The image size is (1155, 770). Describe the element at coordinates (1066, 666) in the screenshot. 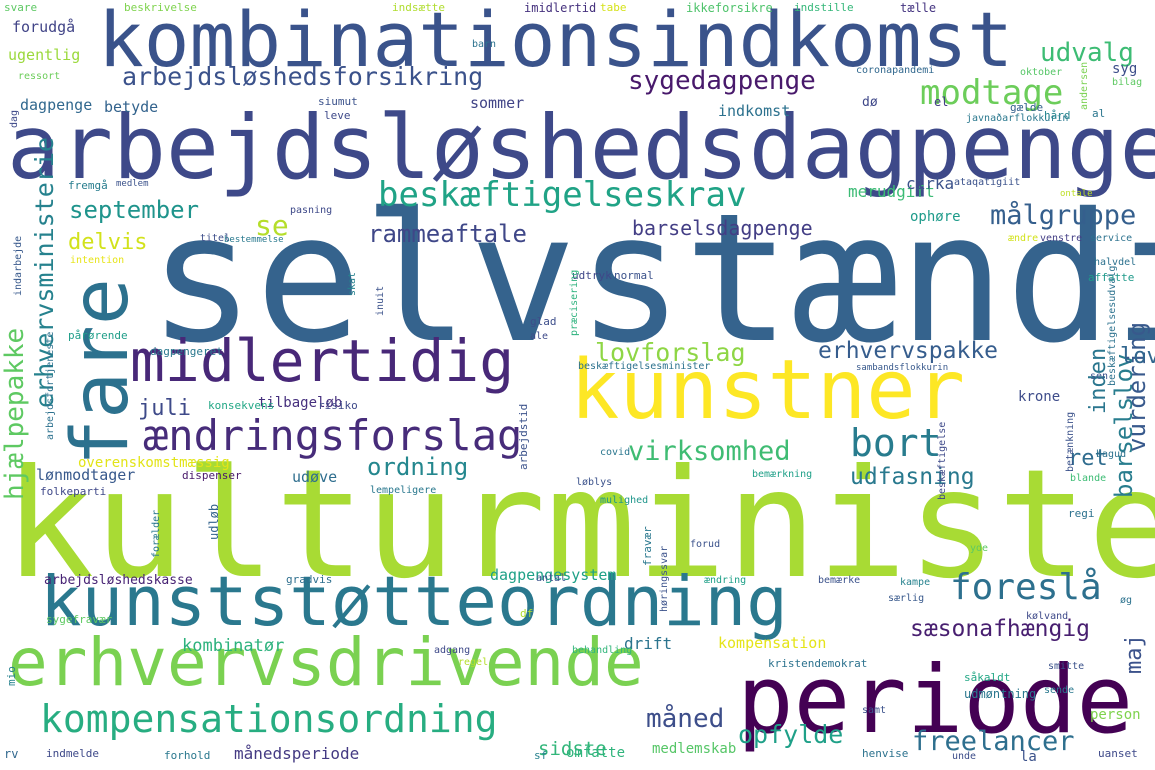

I see `word: smitte` at that location.